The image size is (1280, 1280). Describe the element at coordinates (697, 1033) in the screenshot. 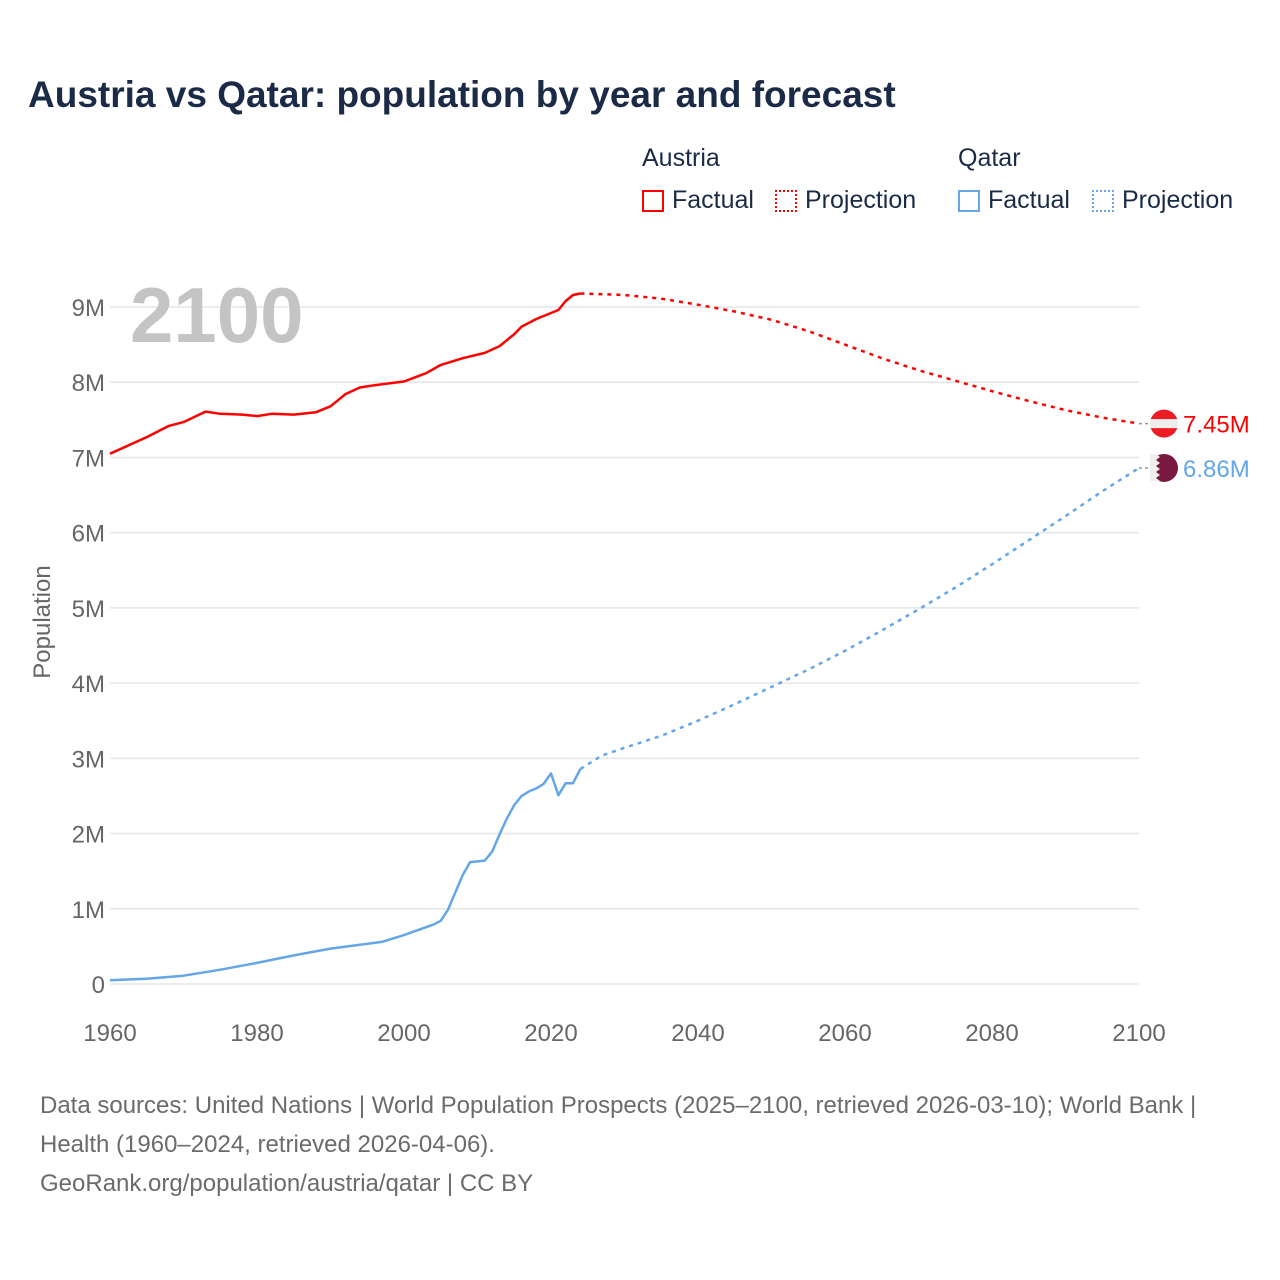

I see `x-tick-label: 2040` at that location.